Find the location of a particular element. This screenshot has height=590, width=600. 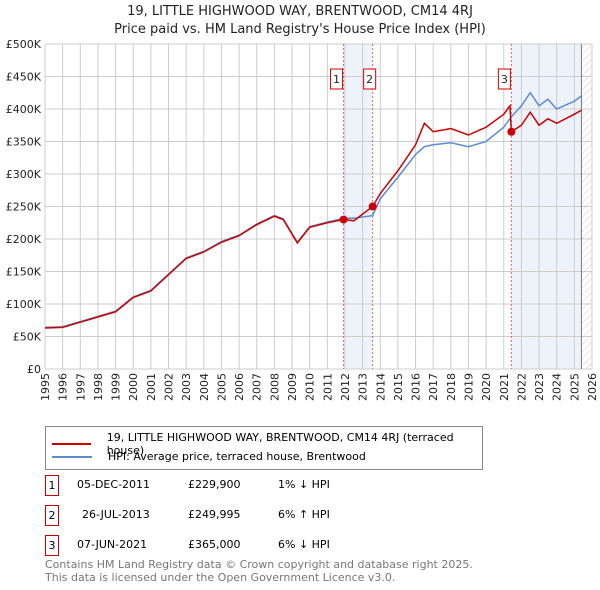

sale-marker-badge: 3 is located at coordinates (52, 545).